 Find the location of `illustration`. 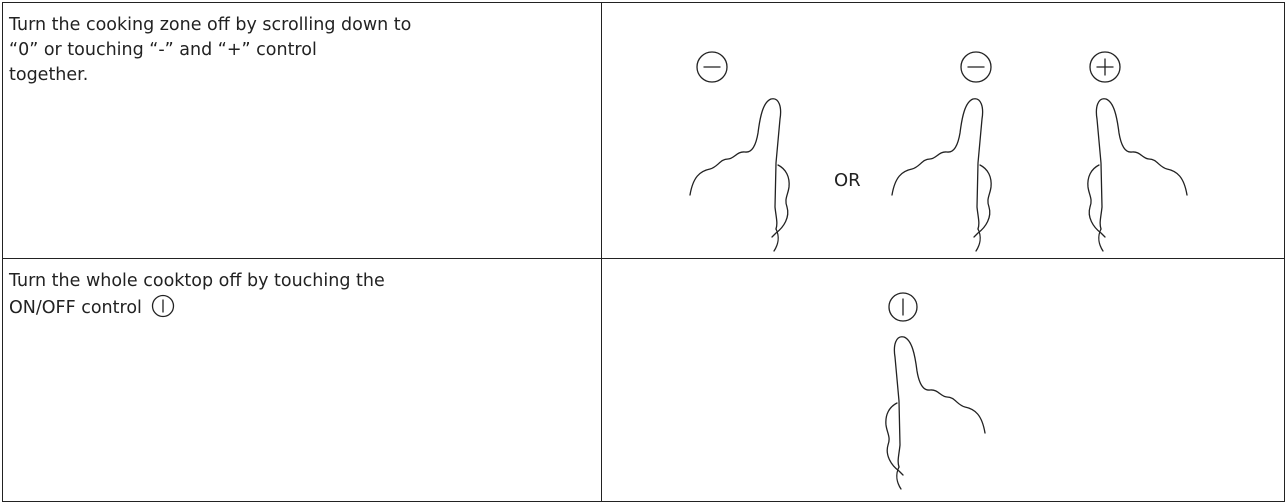

illustration is located at coordinates (935, 391).